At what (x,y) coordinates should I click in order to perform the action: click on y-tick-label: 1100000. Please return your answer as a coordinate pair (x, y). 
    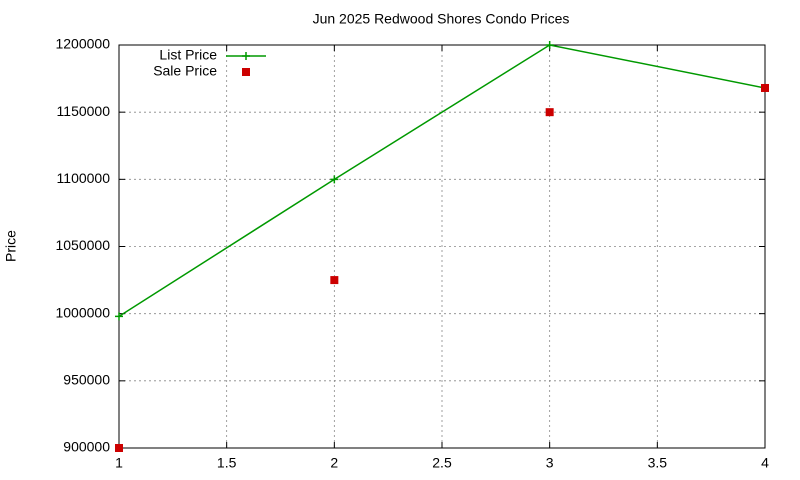
    Looking at the image, I should click on (84, 178).